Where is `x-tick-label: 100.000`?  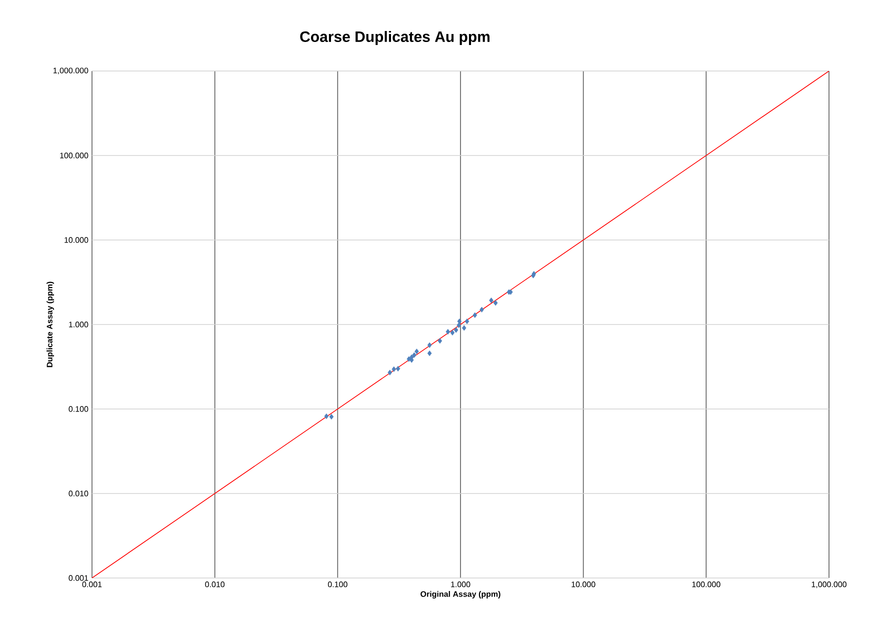
x-tick-label: 100.000 is located at coordinates (706, 585).